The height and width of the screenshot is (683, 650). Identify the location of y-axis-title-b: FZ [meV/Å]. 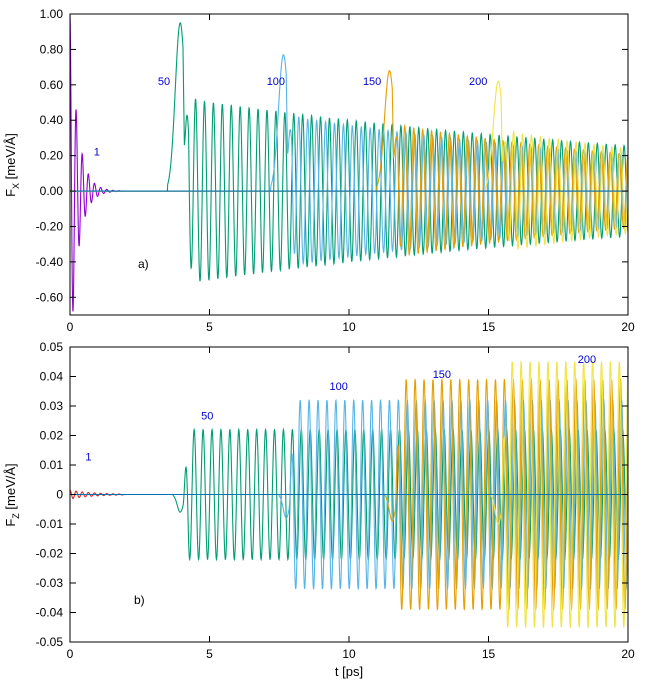
(12, 494).